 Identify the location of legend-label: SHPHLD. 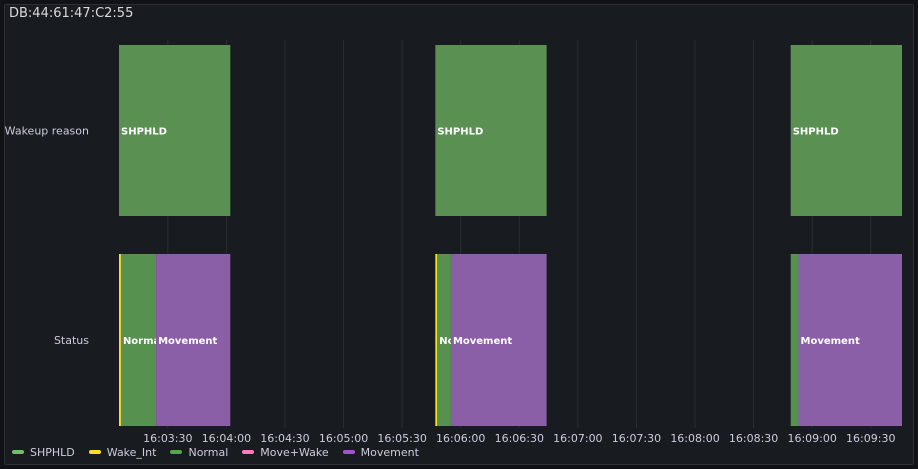
(52, 452).